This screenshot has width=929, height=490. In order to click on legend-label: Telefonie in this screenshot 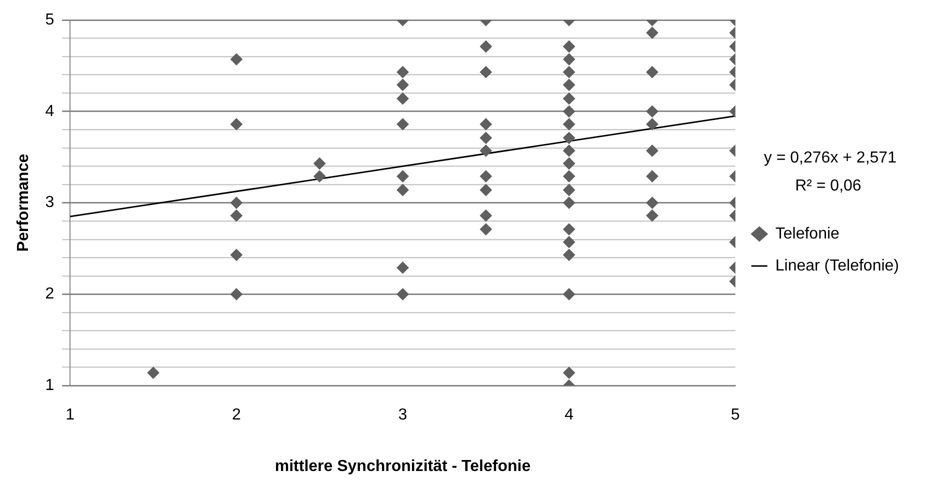, I will do `click(807, 233)`.